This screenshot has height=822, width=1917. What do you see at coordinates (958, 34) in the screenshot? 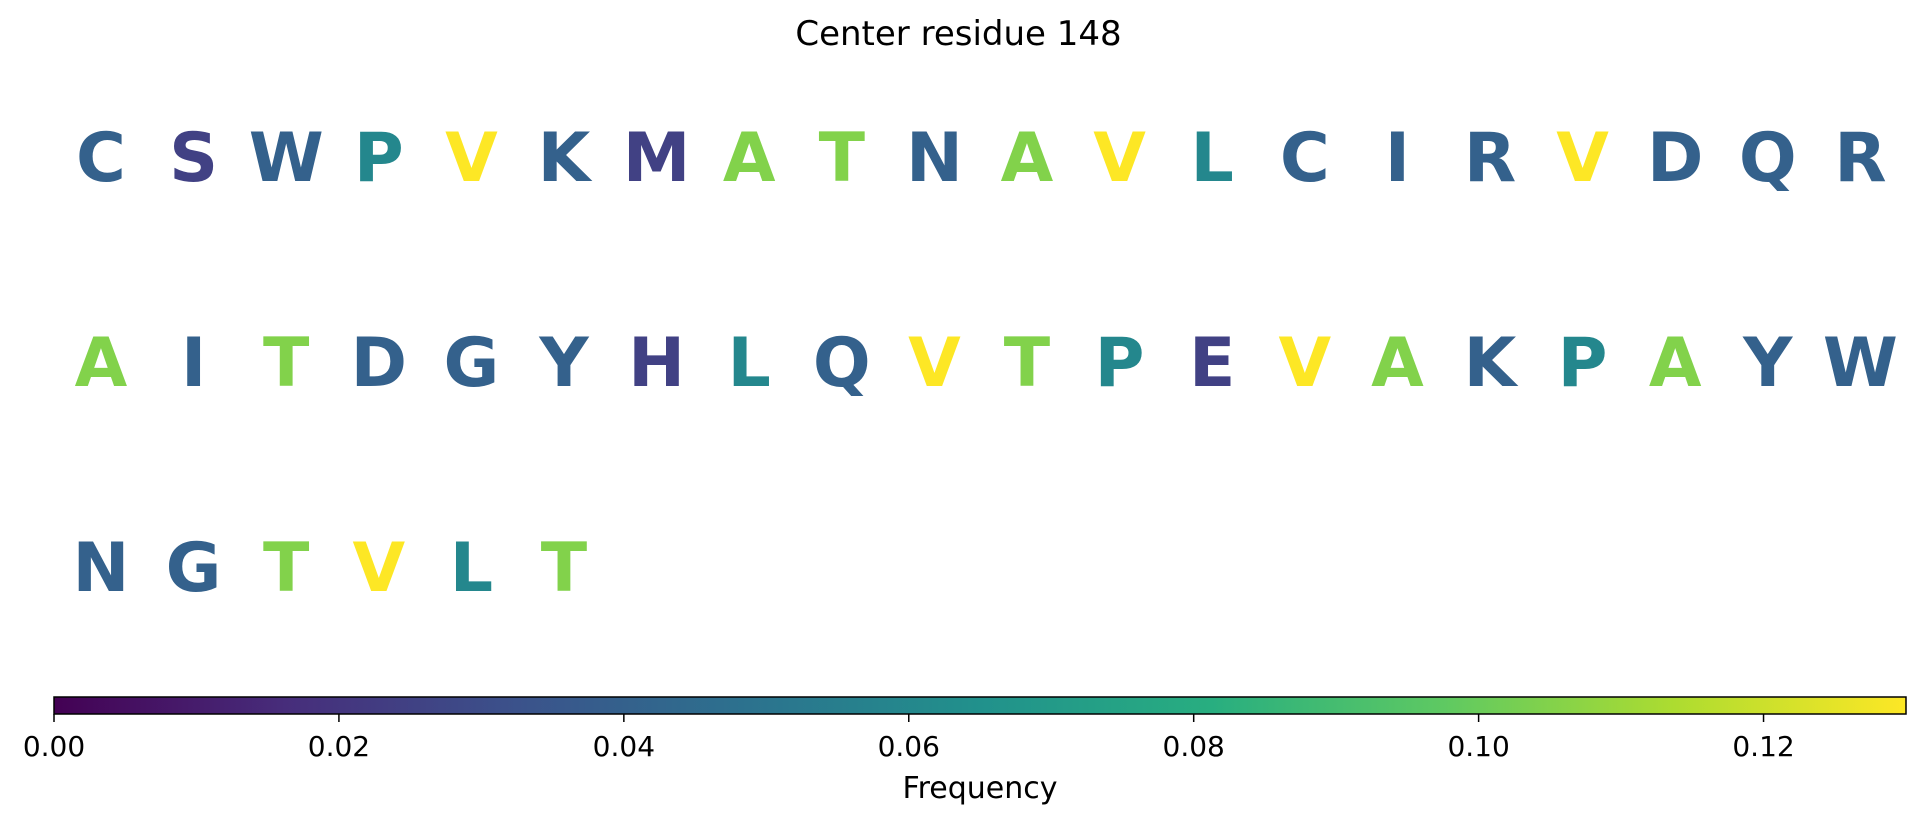
I see `chart-title: Center residue 148` at bounding box center [958, 34].